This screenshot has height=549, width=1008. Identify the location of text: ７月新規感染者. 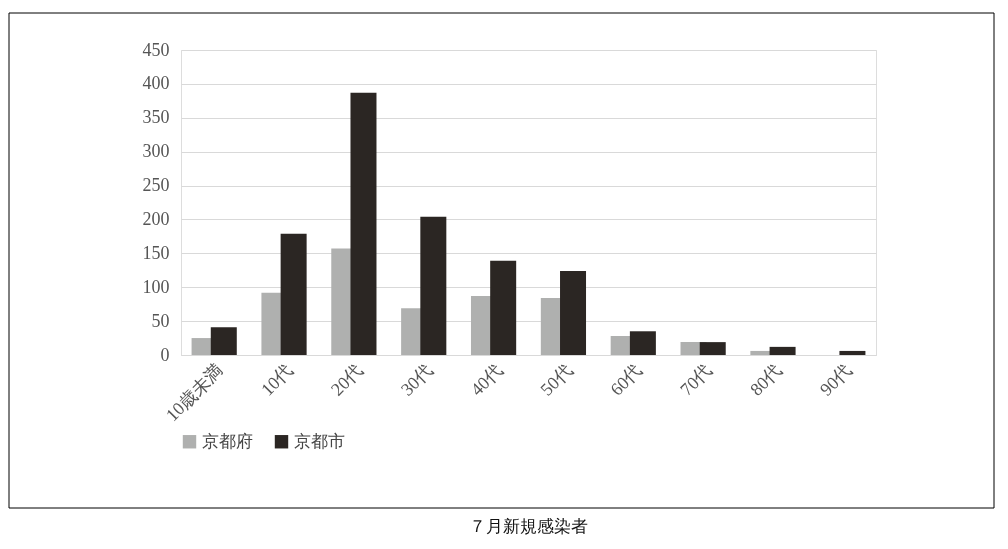
(528, 525).